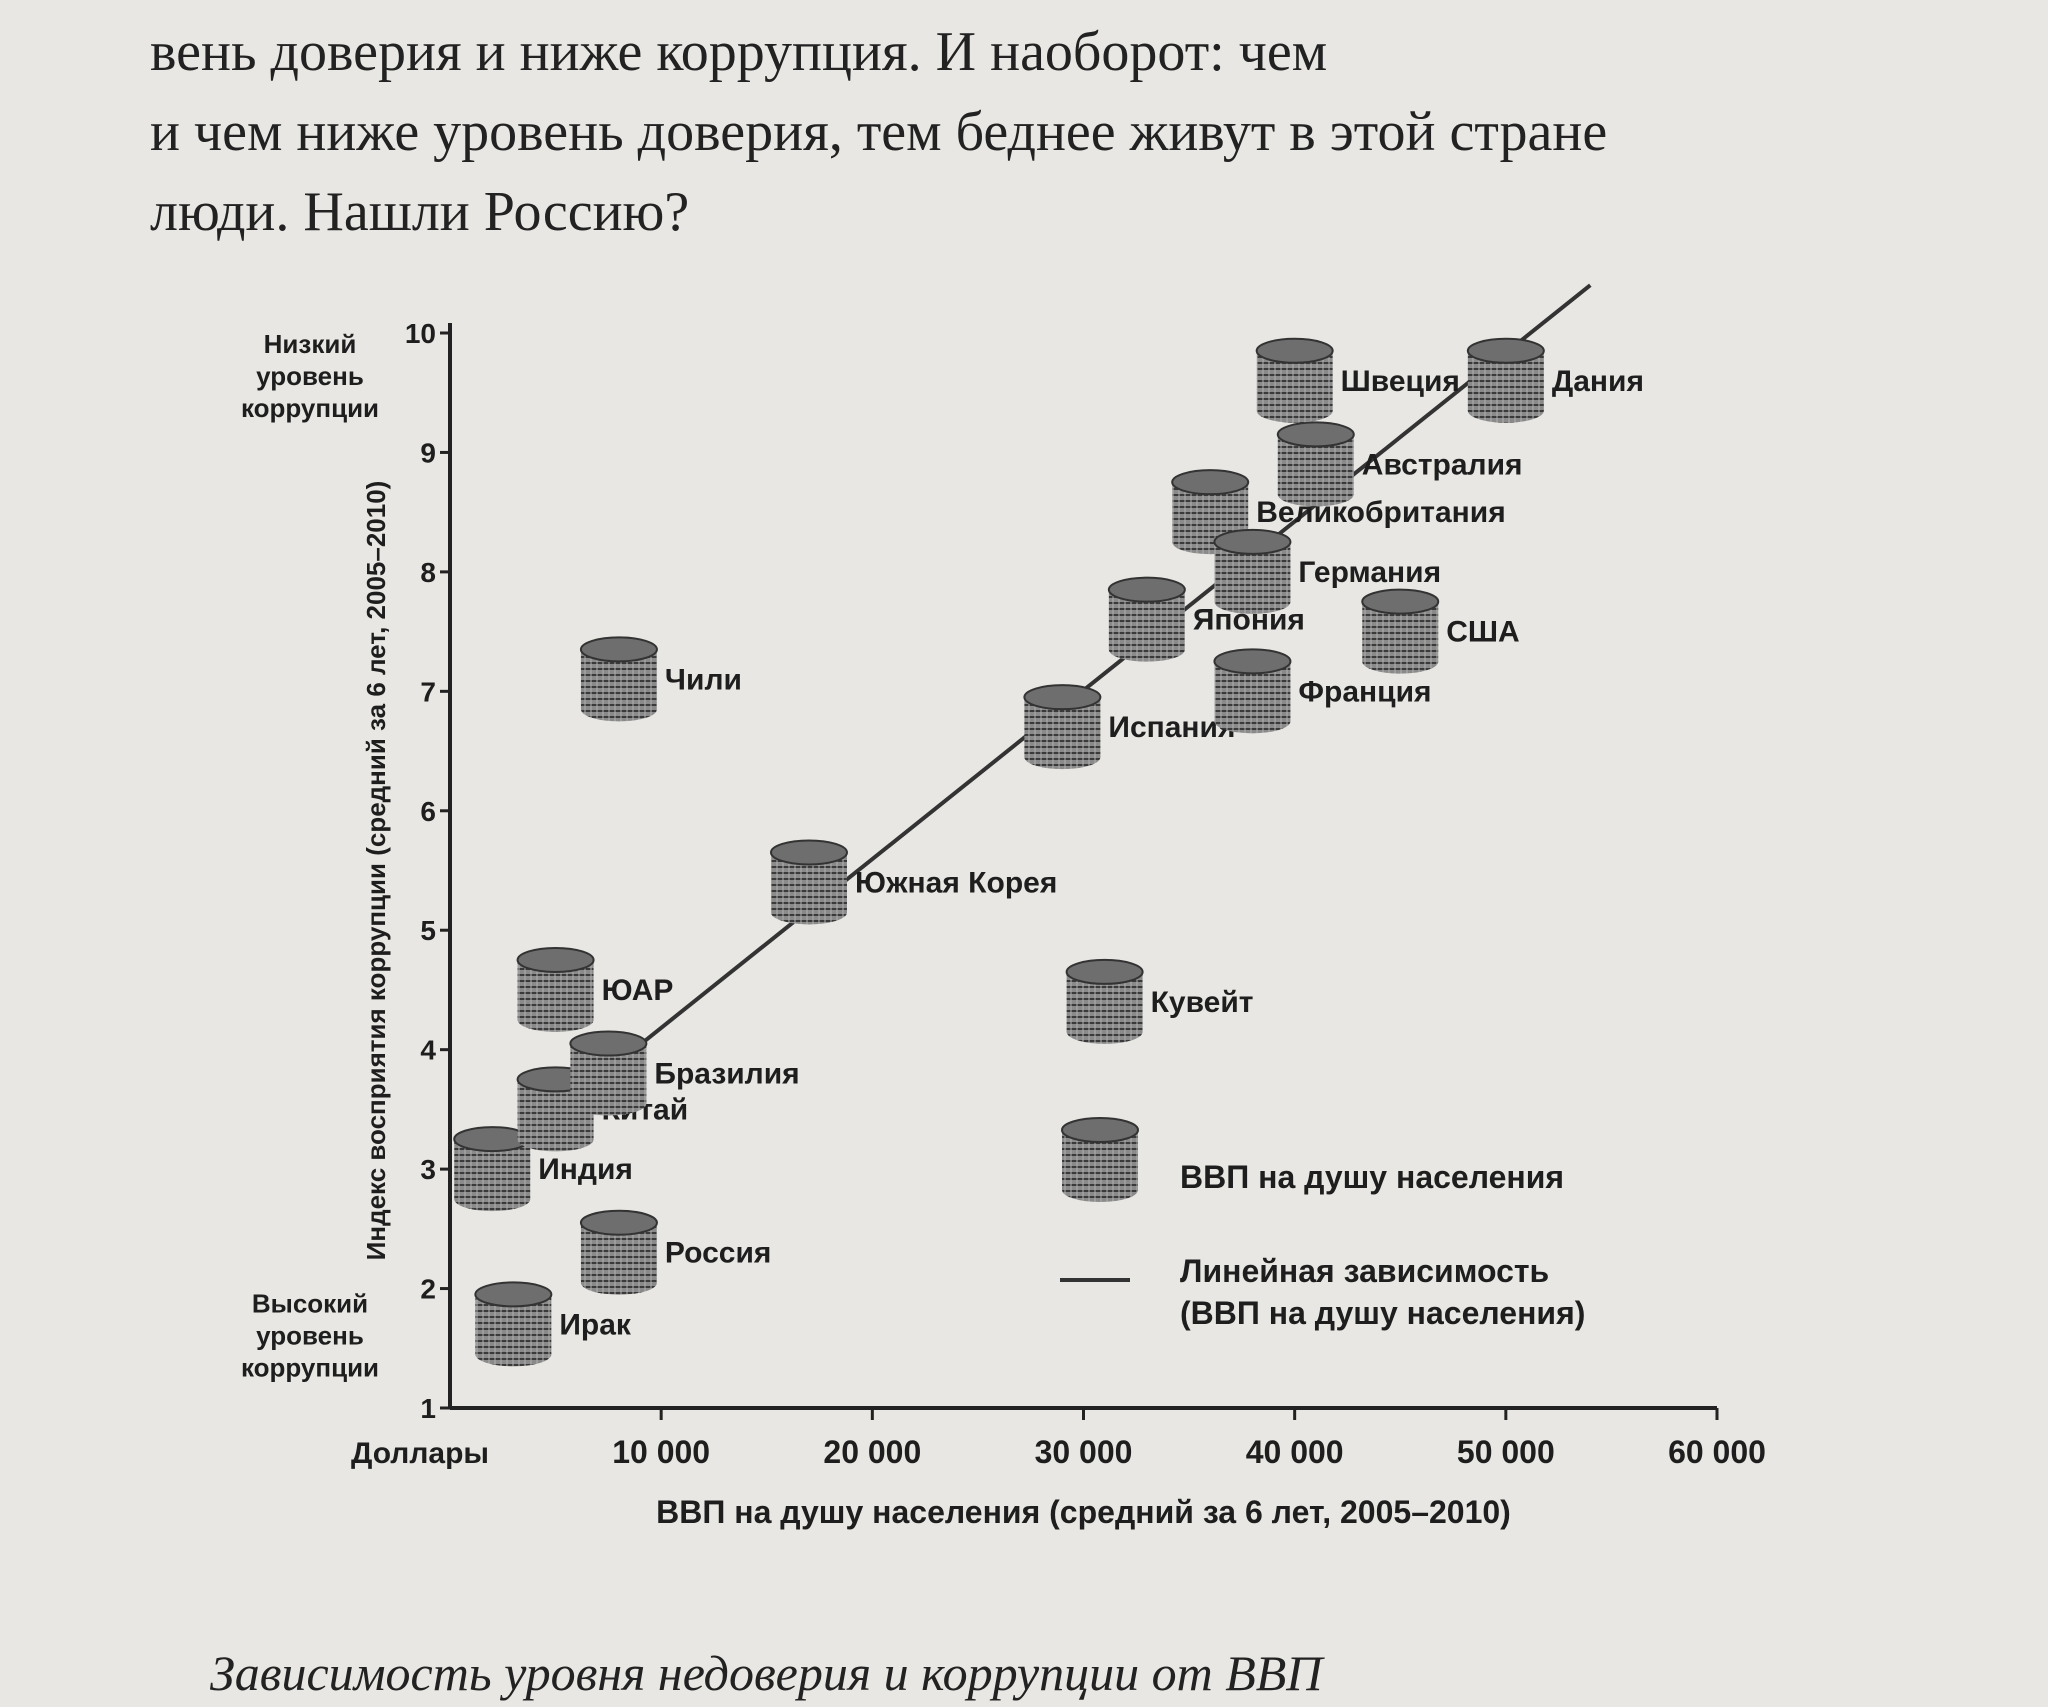 This screenshot has width=2048, height=1707. Describe the element at coordinates (1369, 572) in the screenshot. I see `point-label: Германия` at that location.